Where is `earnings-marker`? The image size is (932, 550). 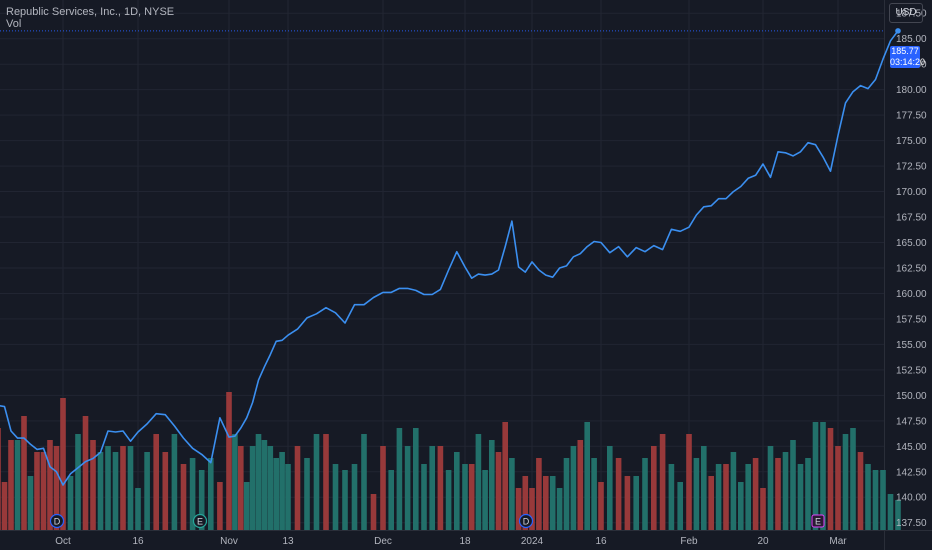
earnings-marker is located at coordinates (200, 521).